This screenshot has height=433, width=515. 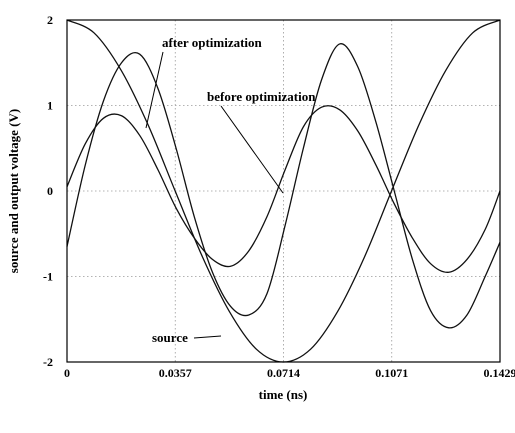 What do you see at coordinates (48, 362) in the screenshot?
I see `y-tick-label: -2` at bounding box center [48, 362].